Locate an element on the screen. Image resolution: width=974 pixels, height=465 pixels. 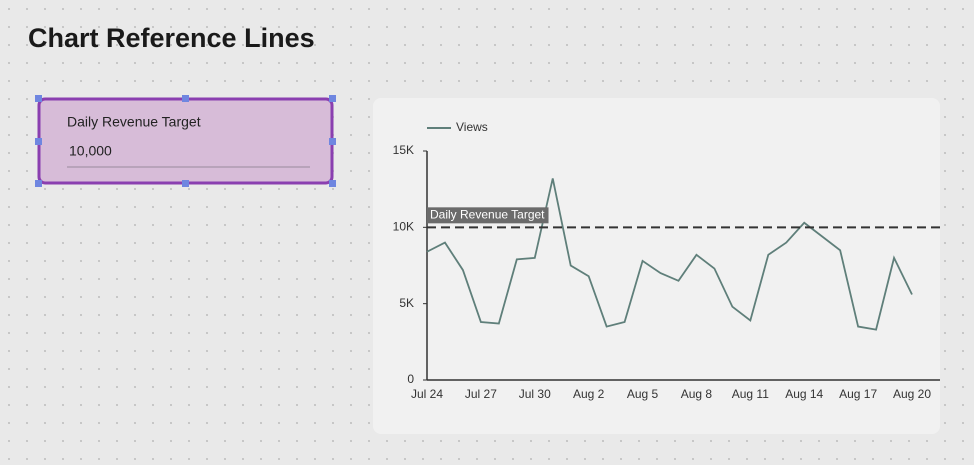
y-tick-label: 5K is located at coordinates (406, 303).